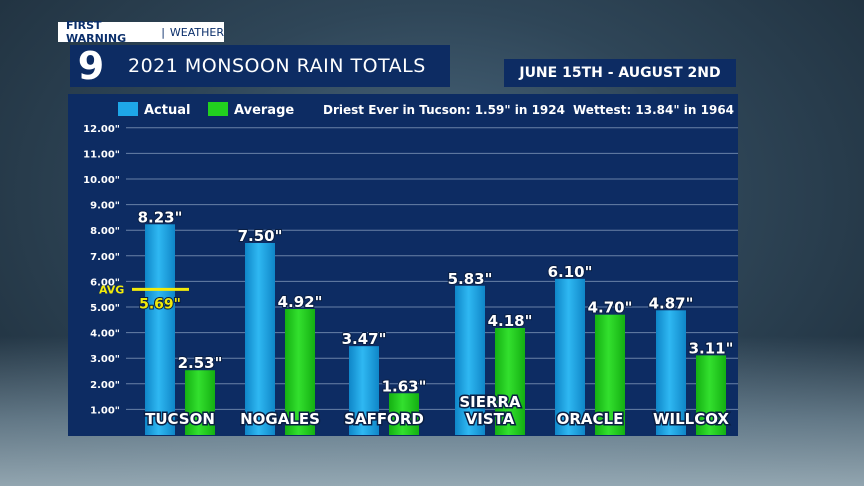 This screenshot has height=486, width=864. What do you see at coordinates (105, 257) in the screenshot?
I see `y-tick-label: 7.00"` at bounding box center [105, 257].